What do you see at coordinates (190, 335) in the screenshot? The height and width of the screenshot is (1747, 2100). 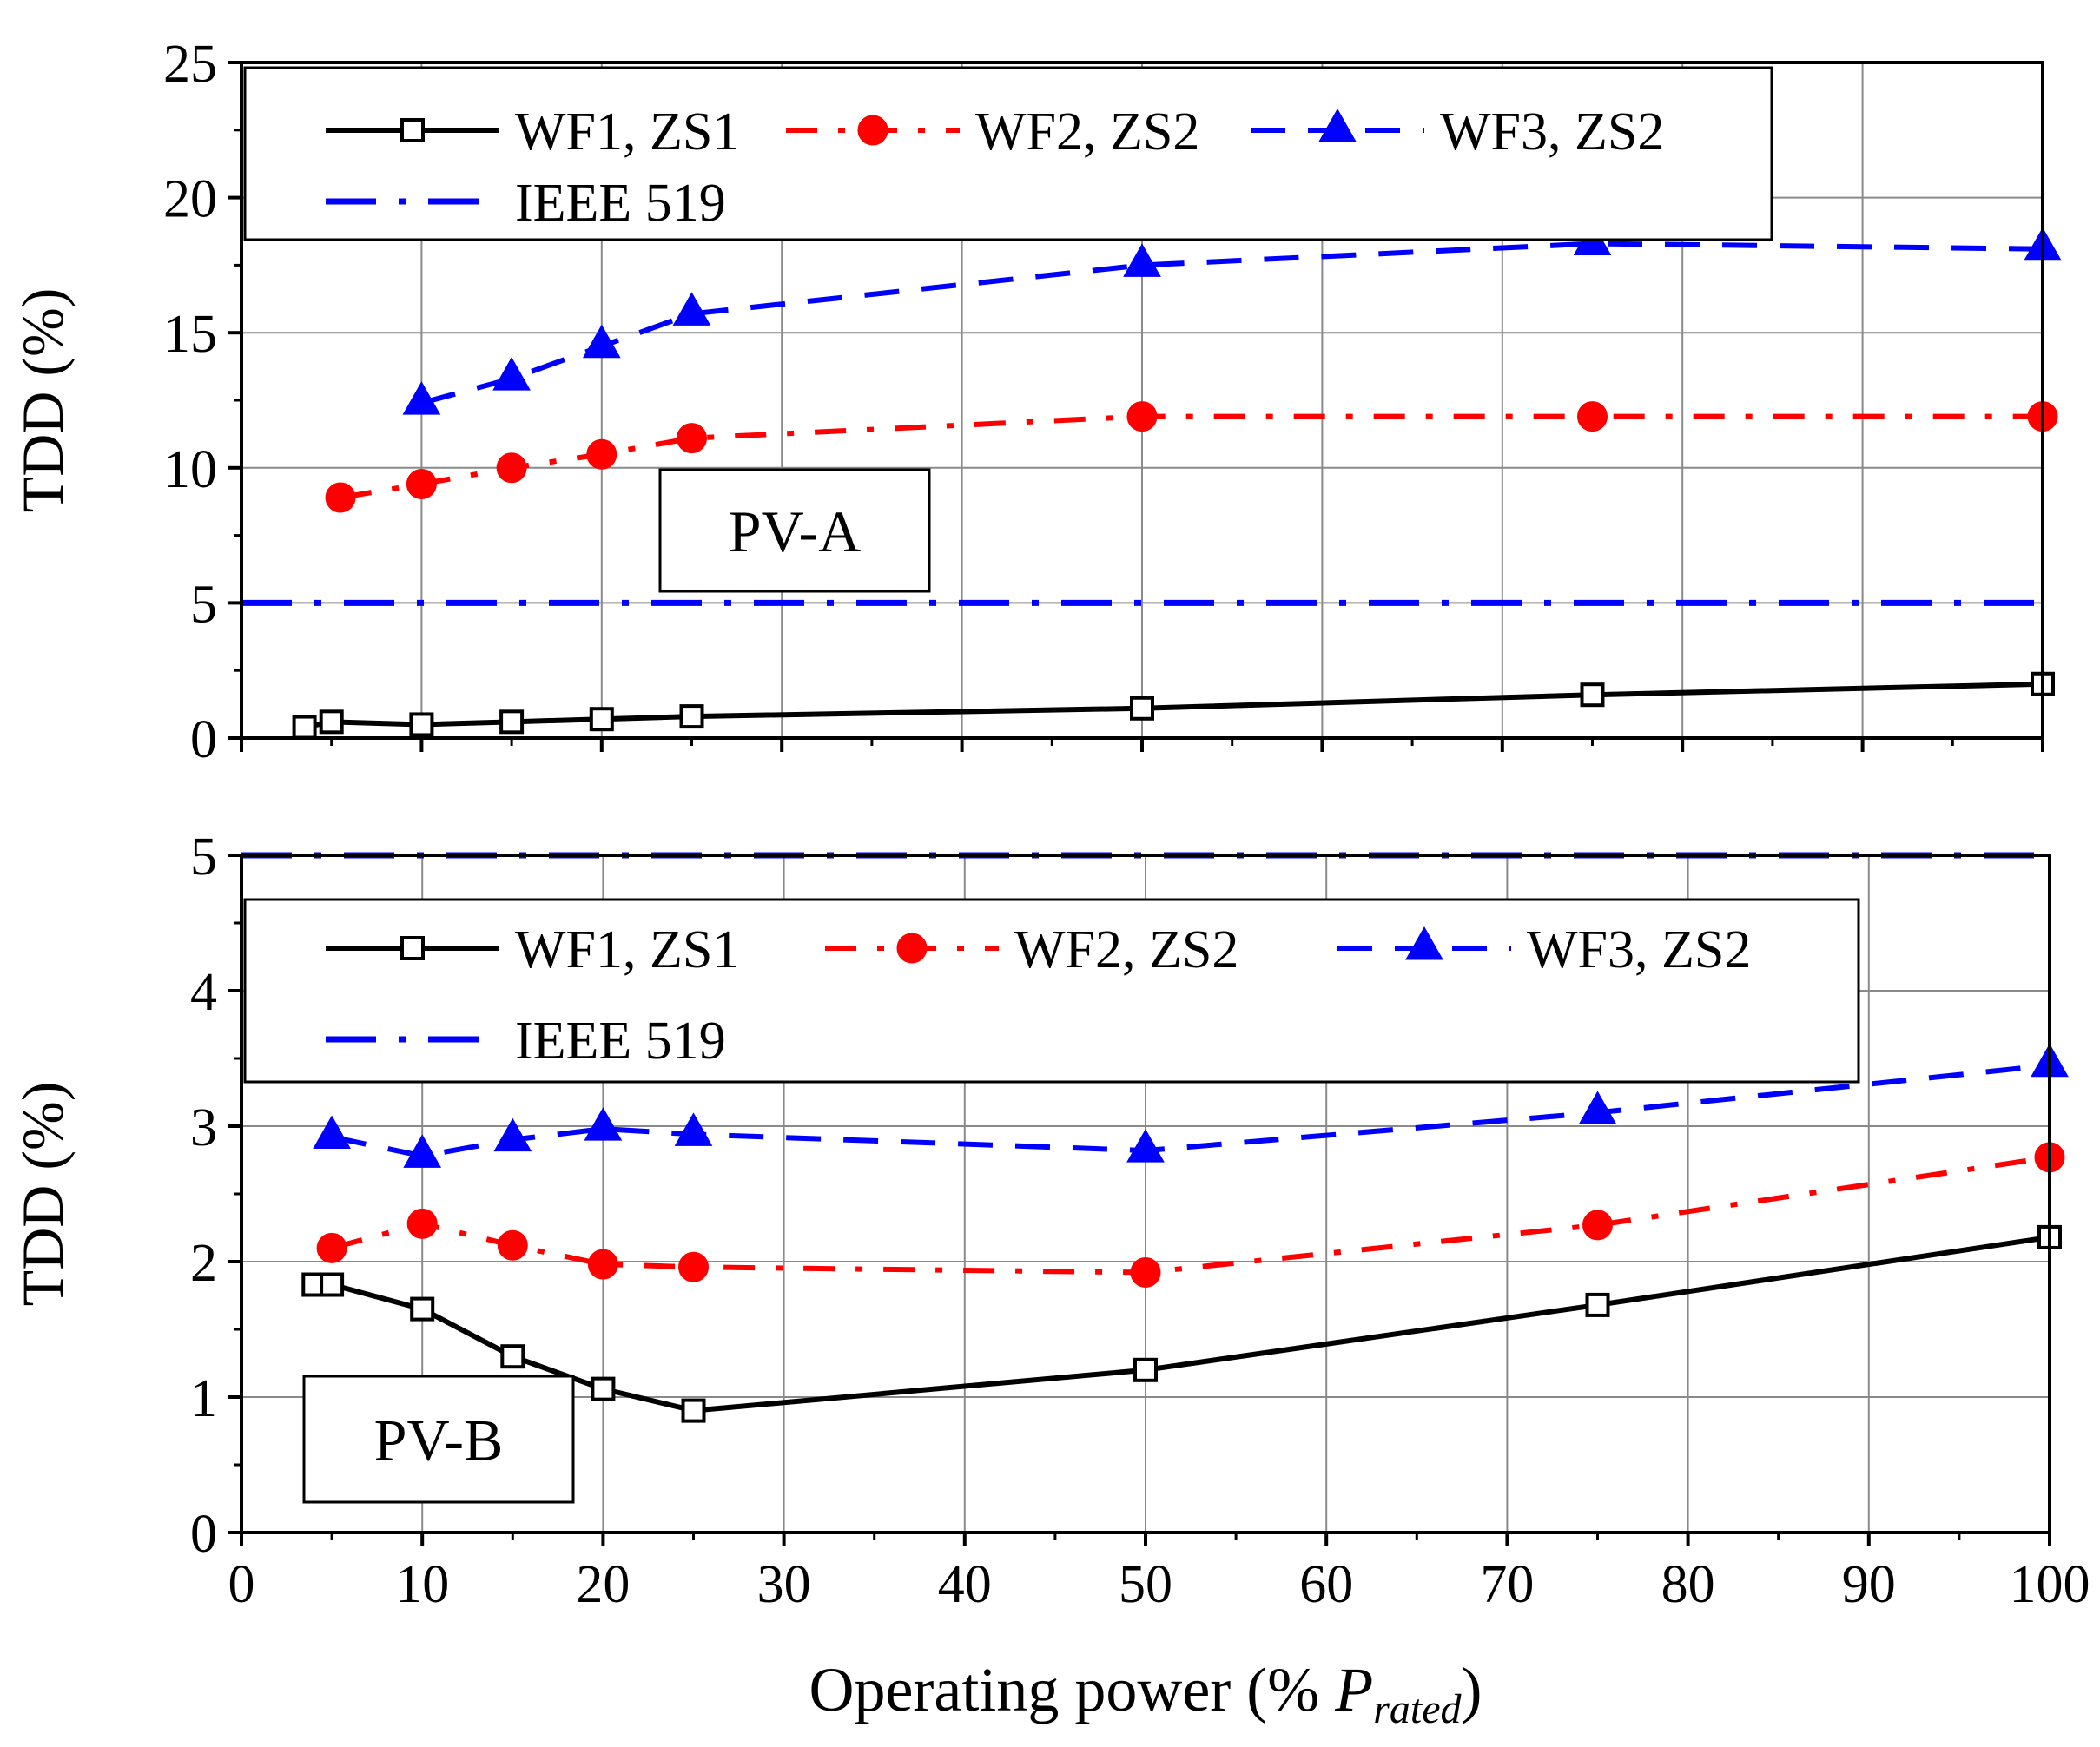 I see `y-tick-label: 15` at bounding box center [190, 335].